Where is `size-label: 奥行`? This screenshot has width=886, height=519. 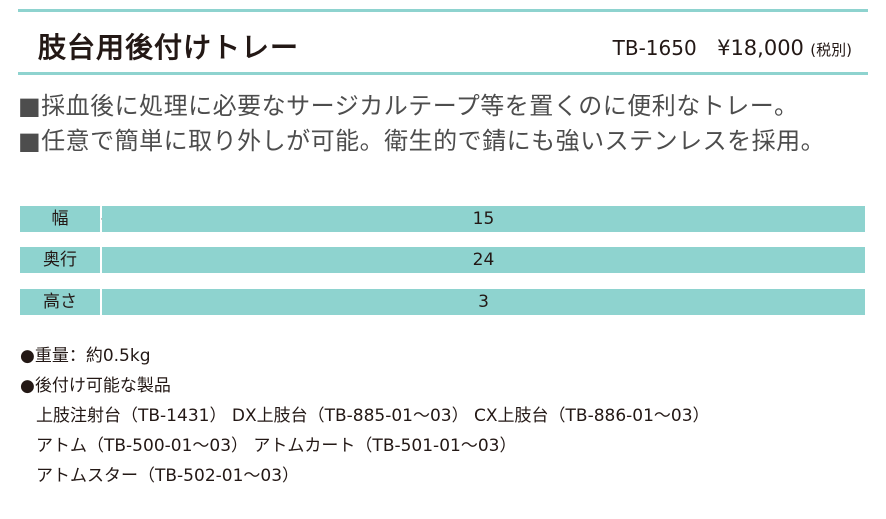 size-label: 奥行 is located at coordinates (60, 260).